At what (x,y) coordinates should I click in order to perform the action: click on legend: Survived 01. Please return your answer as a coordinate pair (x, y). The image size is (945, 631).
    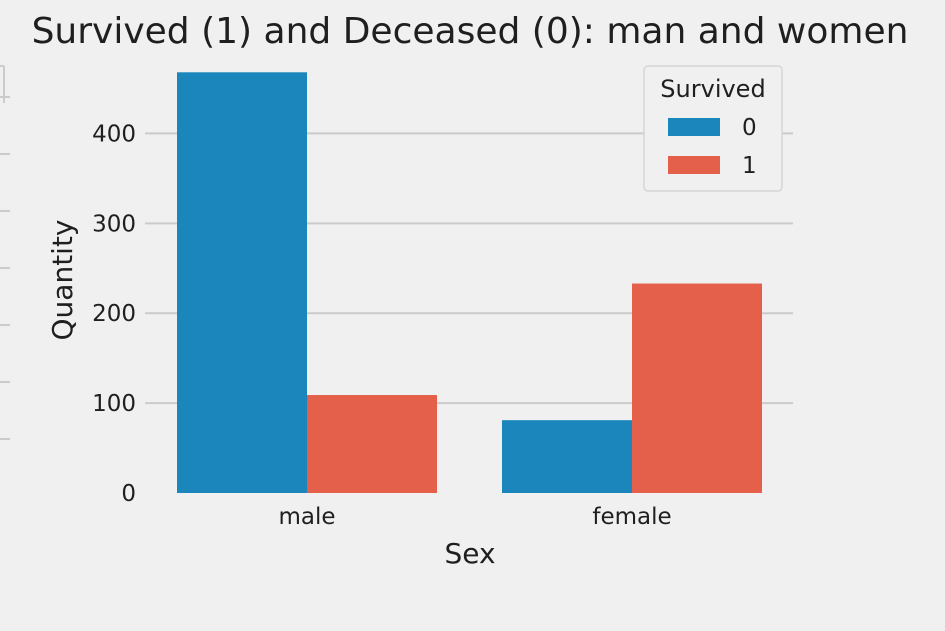
    Looking at the image, I should click on (713, 128).